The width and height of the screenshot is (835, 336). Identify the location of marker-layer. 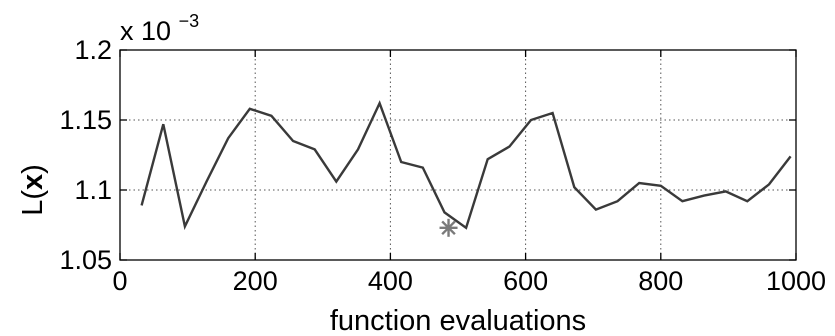
(448, 227).